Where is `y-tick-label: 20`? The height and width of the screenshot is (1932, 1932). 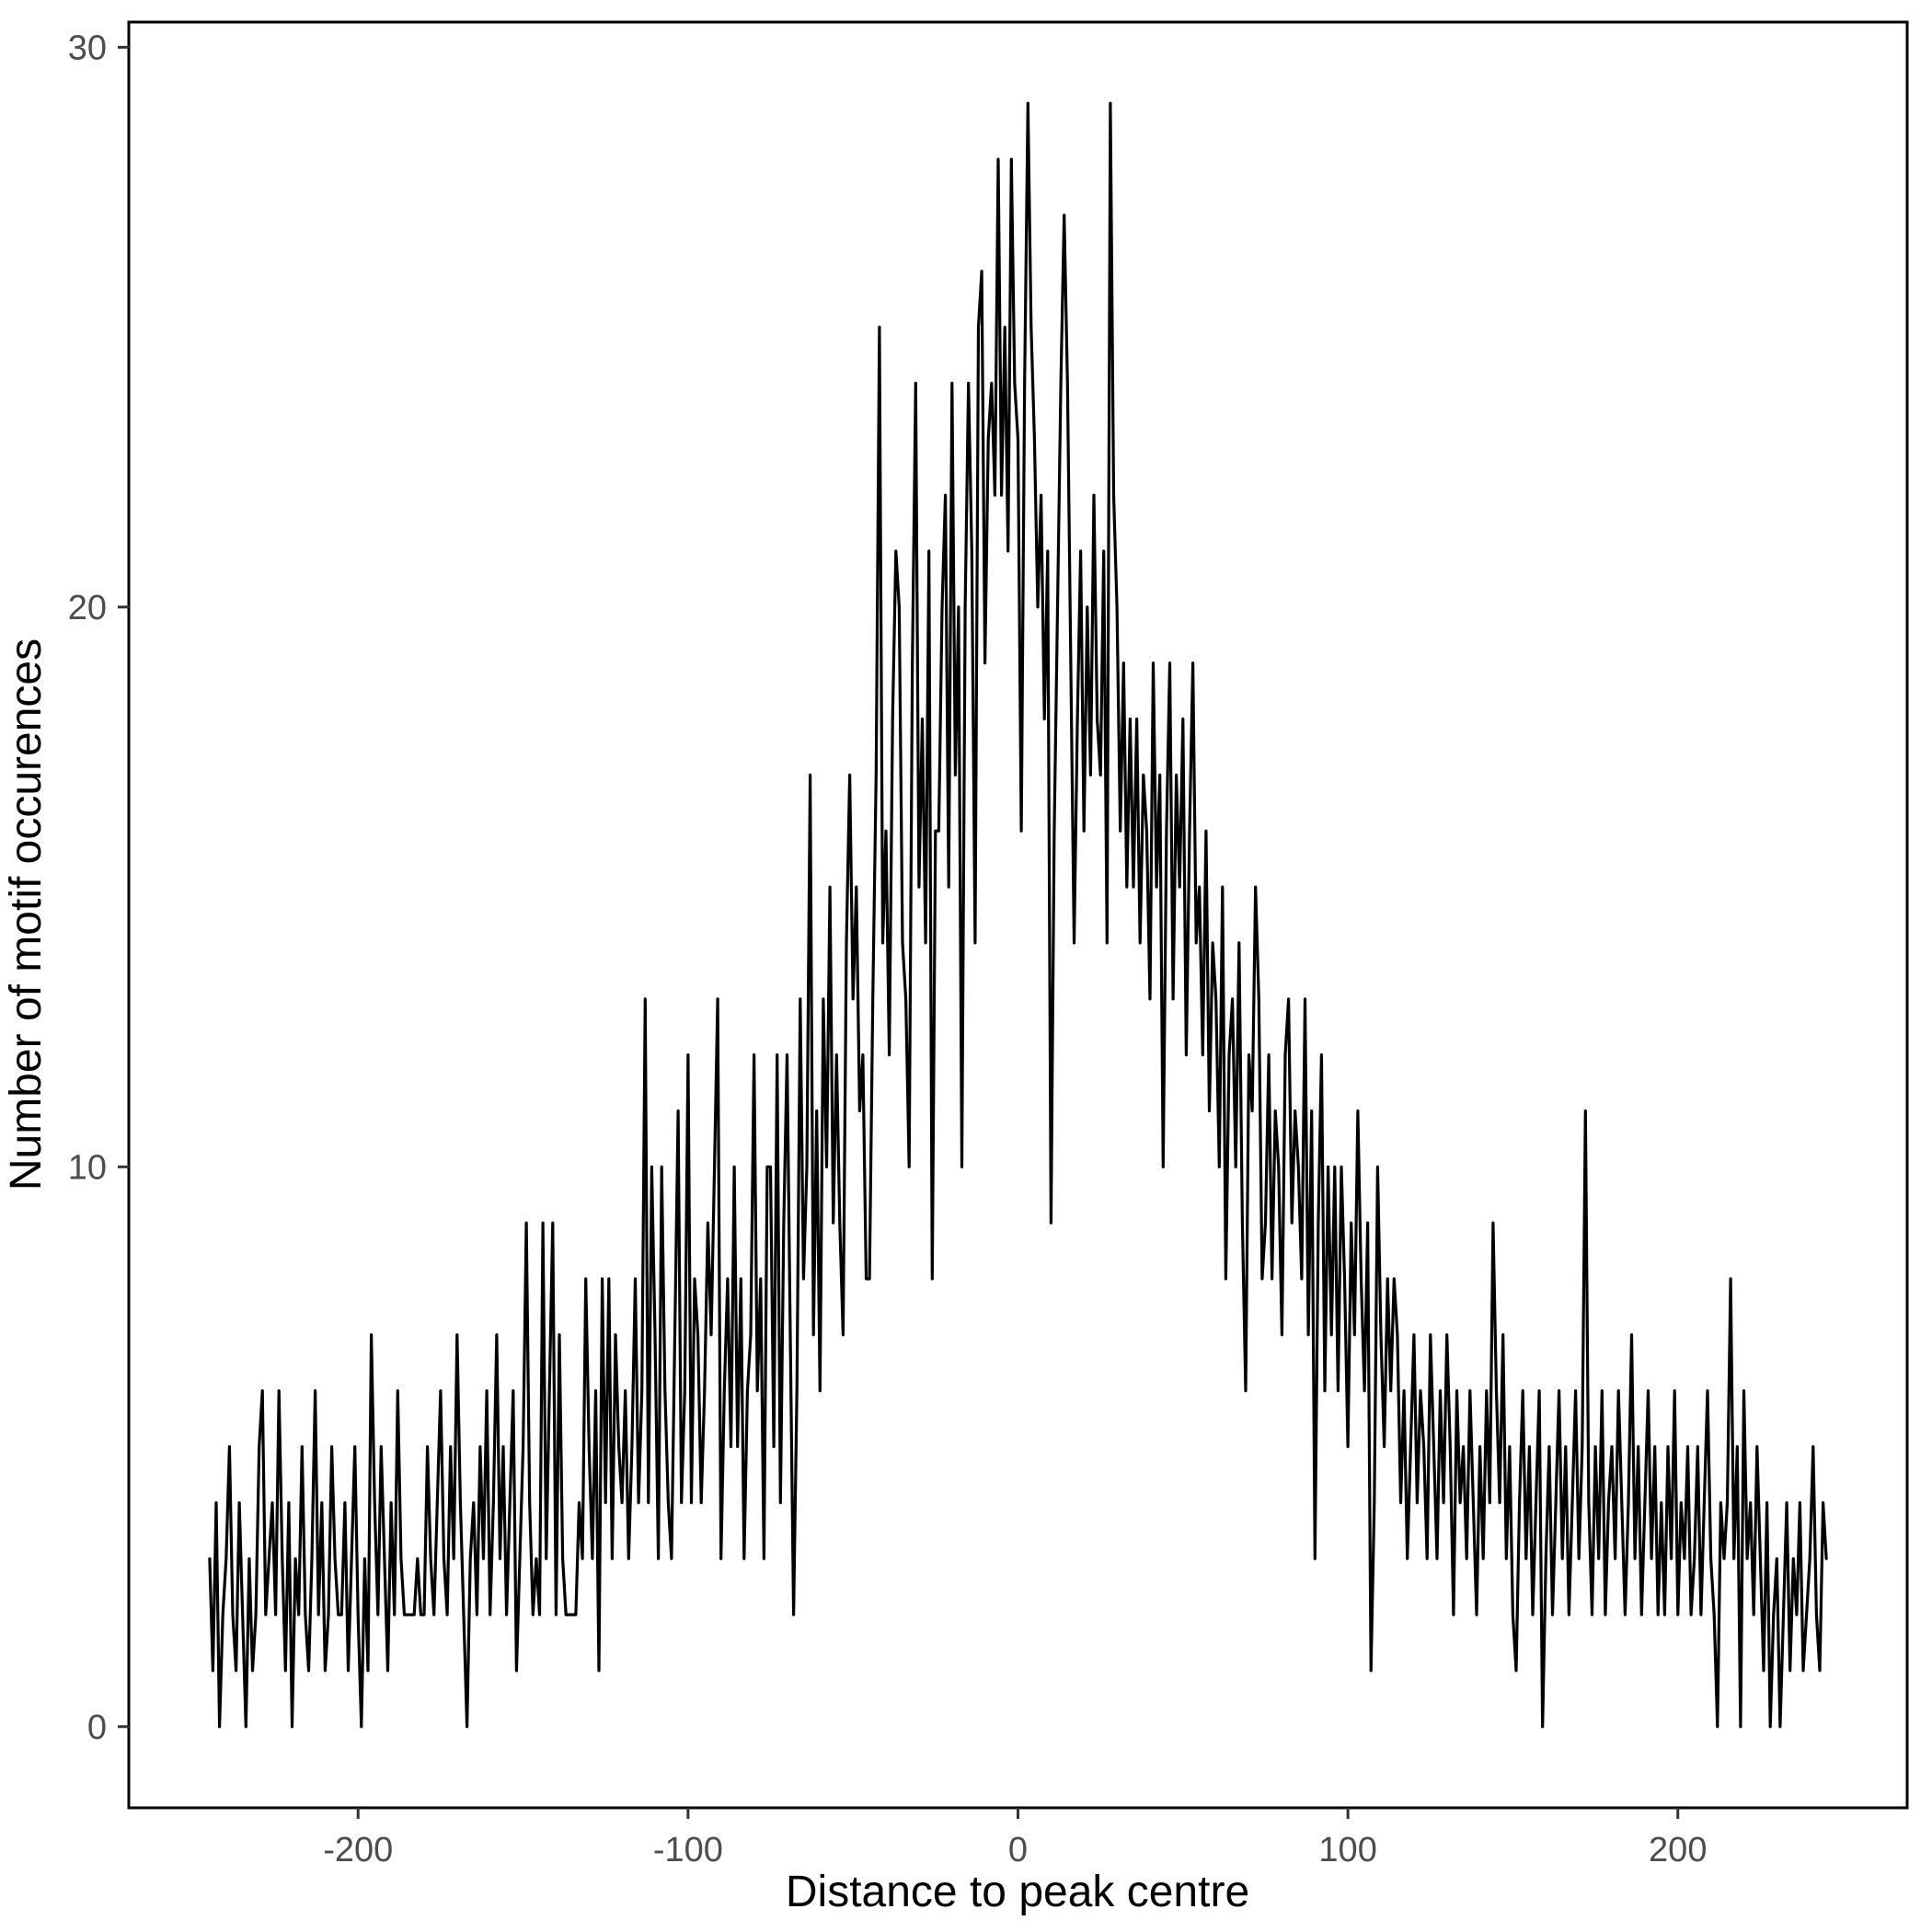 y-tick-label: 20 is located at coordinates (87, 608).